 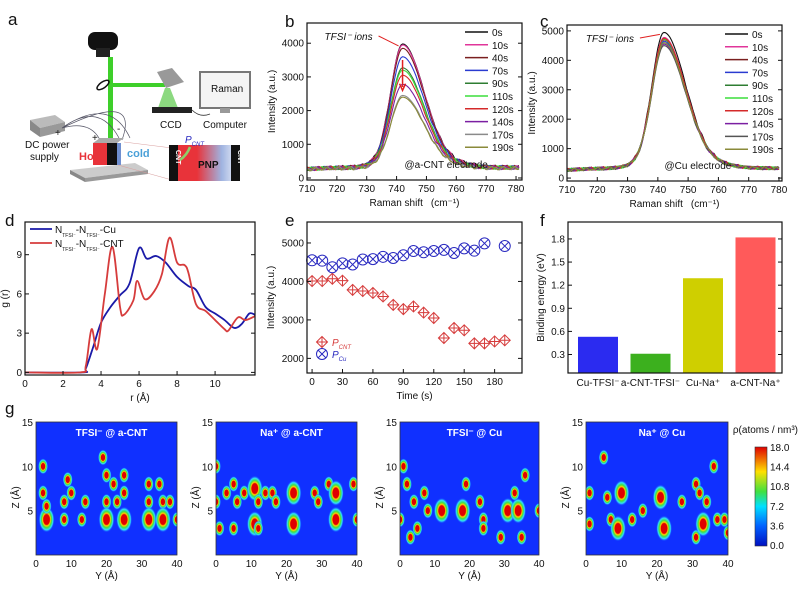 What do you see at coordinates (148, 145) in the screenshot?
I see `zoom-line-top` at bounding box center [148, 145].